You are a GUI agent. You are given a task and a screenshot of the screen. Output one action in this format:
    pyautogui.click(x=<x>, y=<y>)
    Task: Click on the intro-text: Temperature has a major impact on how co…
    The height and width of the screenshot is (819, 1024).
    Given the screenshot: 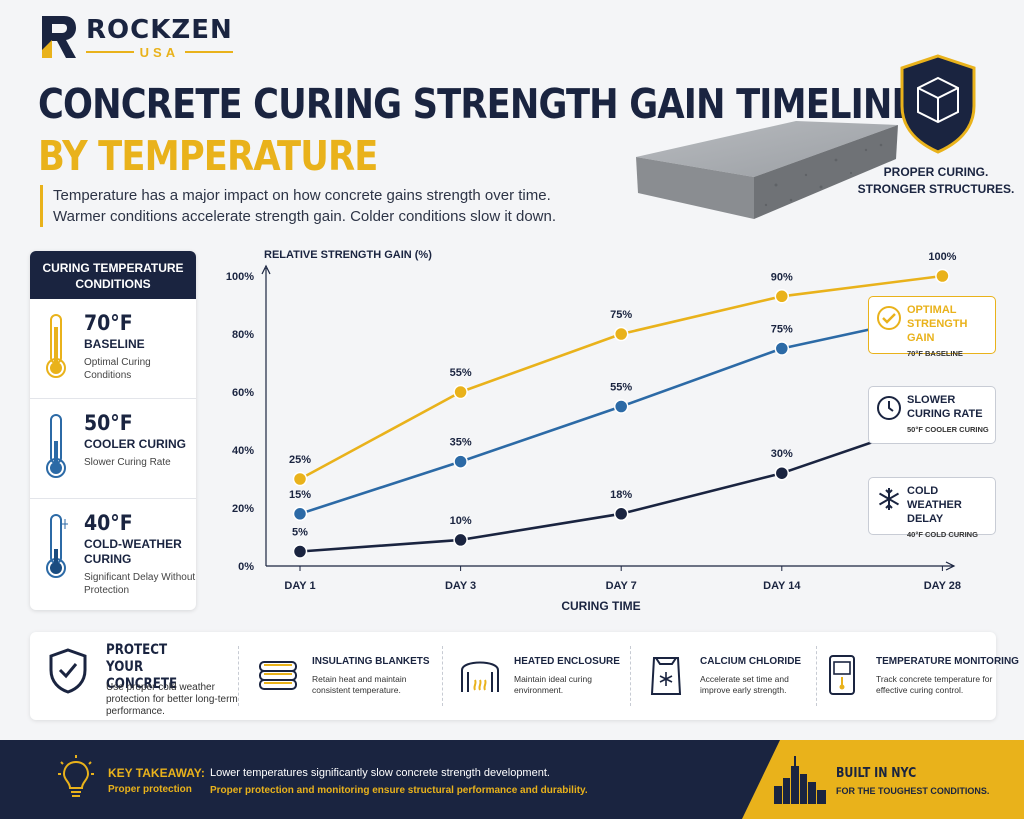 What is the action you would take?
    pyautogui.click(x=298, y=206)
    